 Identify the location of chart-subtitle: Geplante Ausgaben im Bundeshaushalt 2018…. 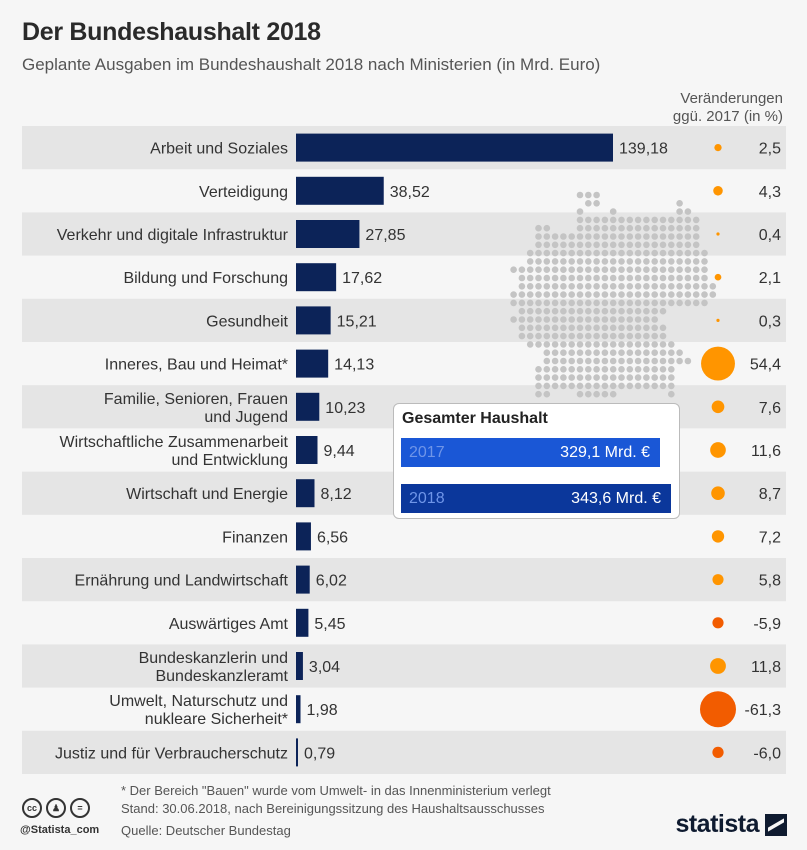
(311, 64).